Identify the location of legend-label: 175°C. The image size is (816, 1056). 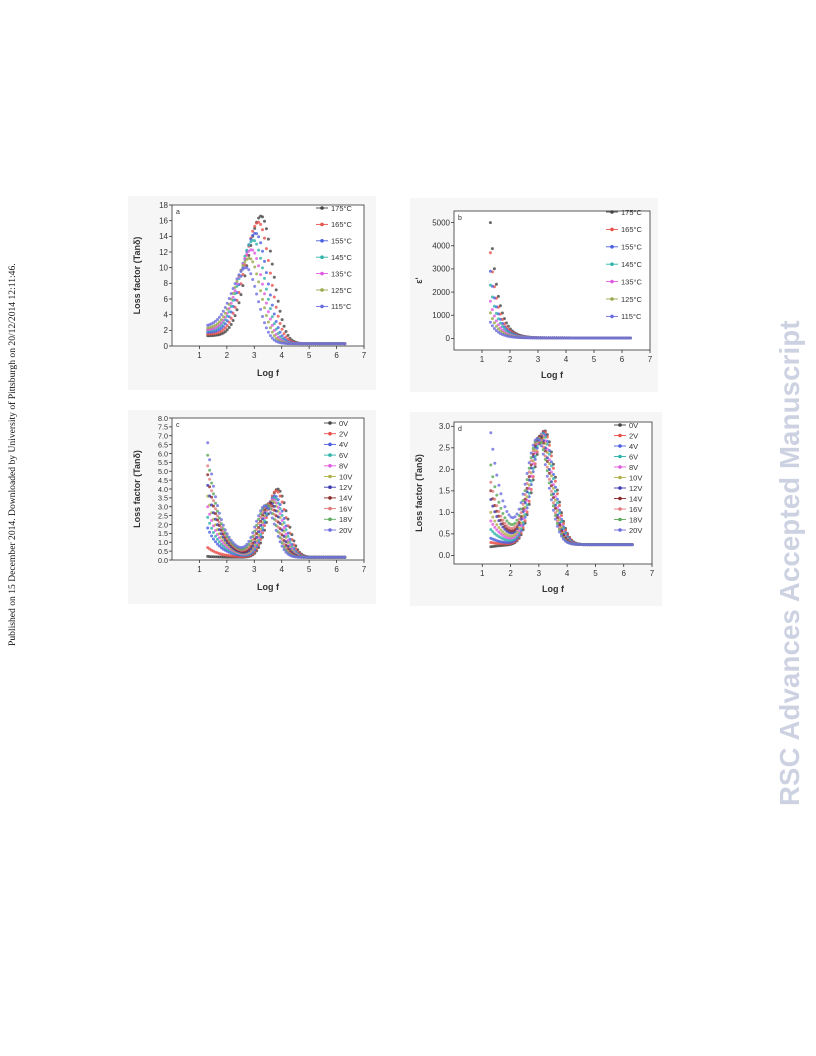
(632, 212).